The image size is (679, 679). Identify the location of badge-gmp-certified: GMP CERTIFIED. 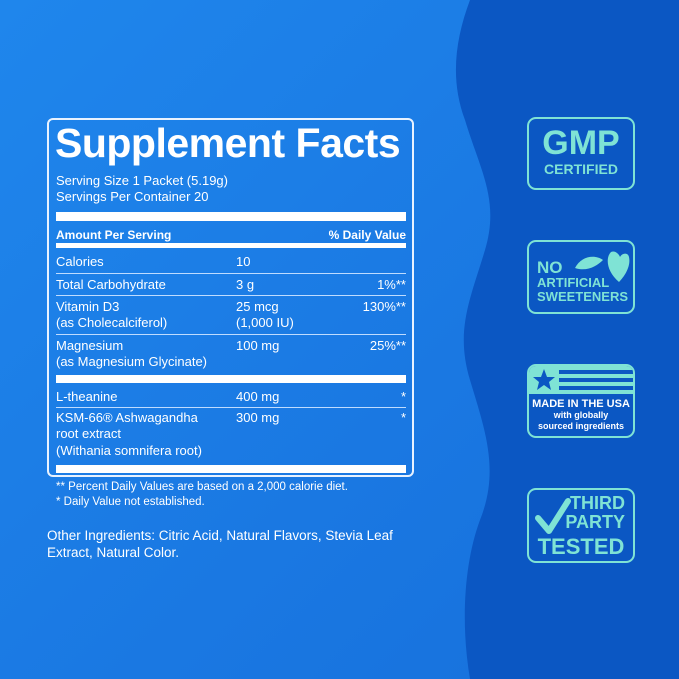
(581, 153).